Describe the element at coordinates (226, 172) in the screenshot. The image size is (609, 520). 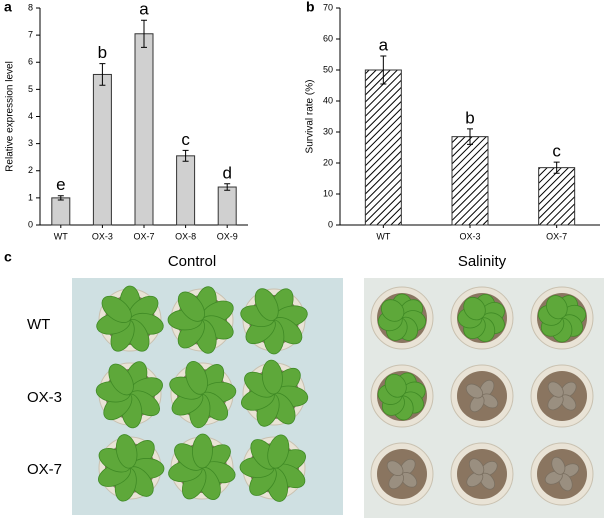
I see `significance-letter: d` at that location.